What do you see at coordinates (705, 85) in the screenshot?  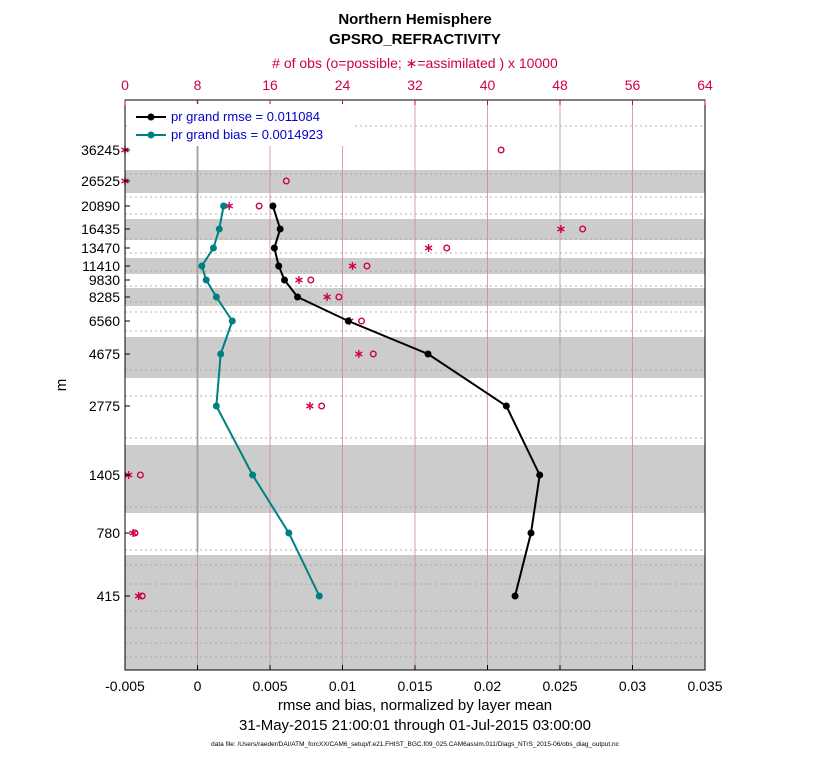 I see `top-tick-label-8: 64` at bounding box center [705, 85].